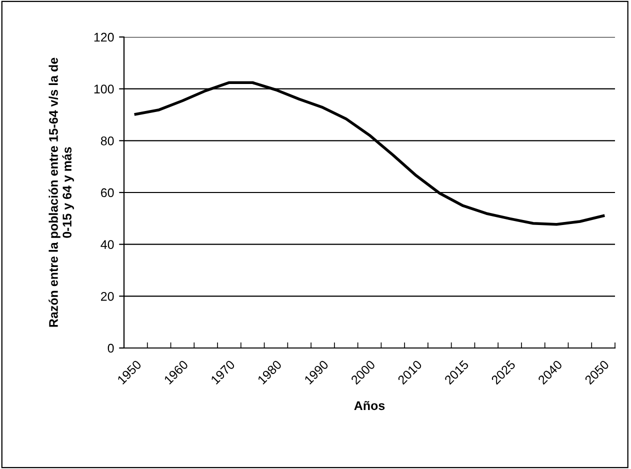 This screenshot has width=631, height=469. Describe the element at coordinates (104, 89) in the screenshot. I see `y-tick-label: 100` at that location.